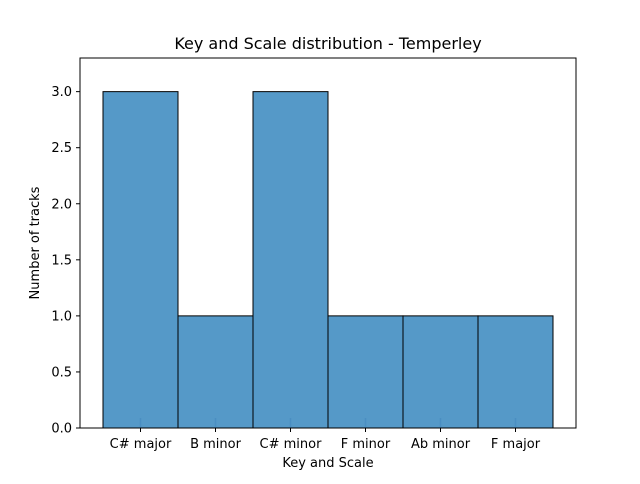  Describe the element at coordinates (327, 463) in the screenshot. I see `x-axis-label: Key and Scale` at that location.